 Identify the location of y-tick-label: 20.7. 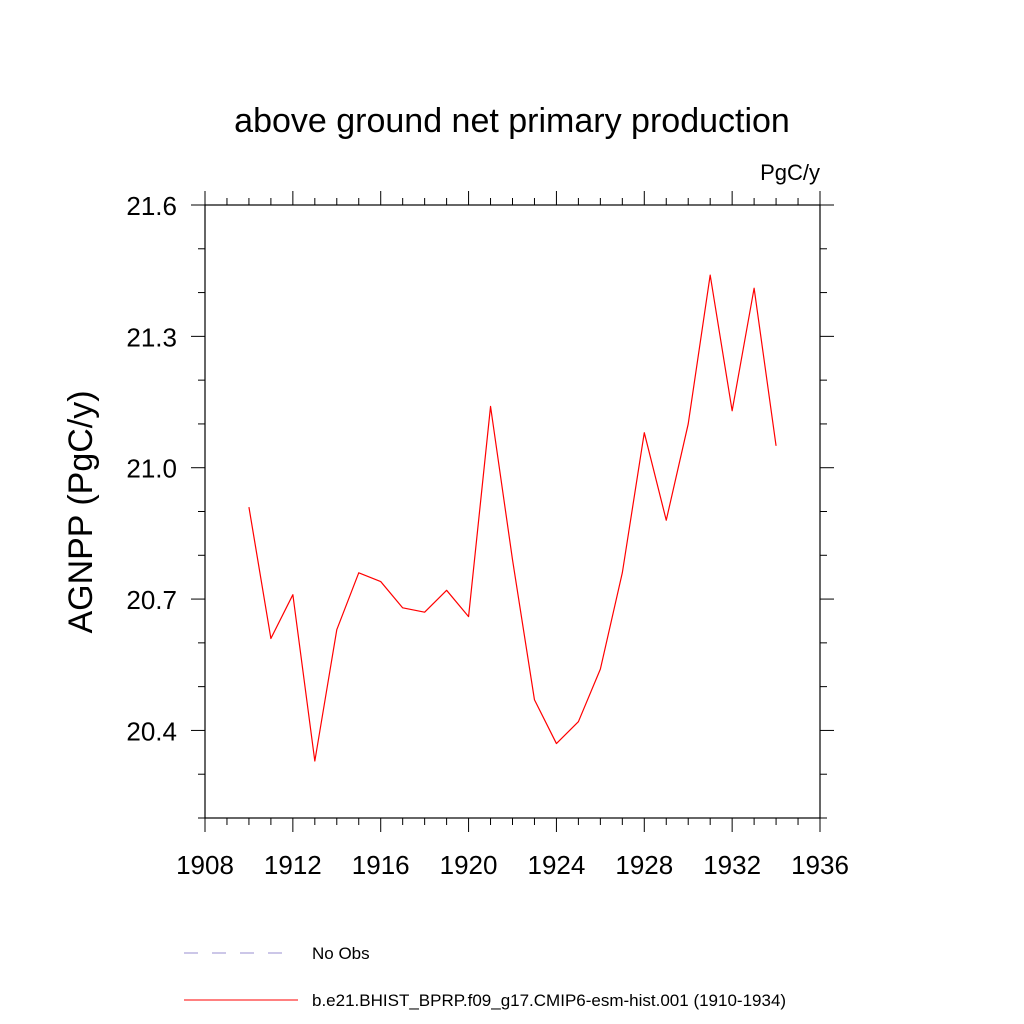
(151, 600).